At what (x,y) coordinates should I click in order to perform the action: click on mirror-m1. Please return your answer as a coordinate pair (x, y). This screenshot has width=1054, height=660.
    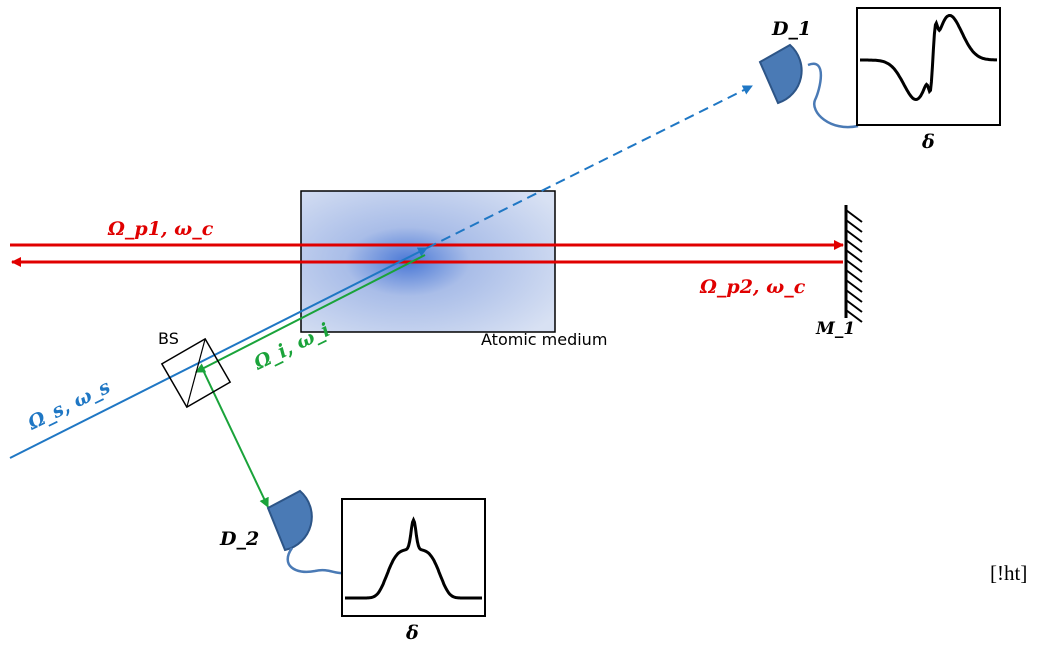
    Looking at the image, I should click on (853, 264).